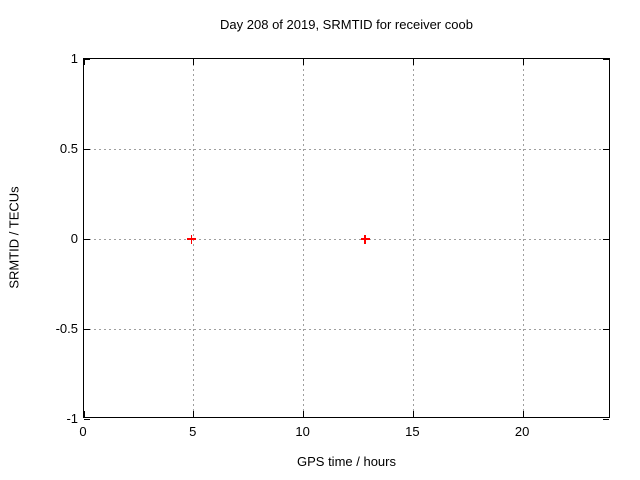 This screenshot has height=480, width=640. Describe the element at coordinates (412, 431) in the screenshot. I see `x-tick-label: 15` at that location.